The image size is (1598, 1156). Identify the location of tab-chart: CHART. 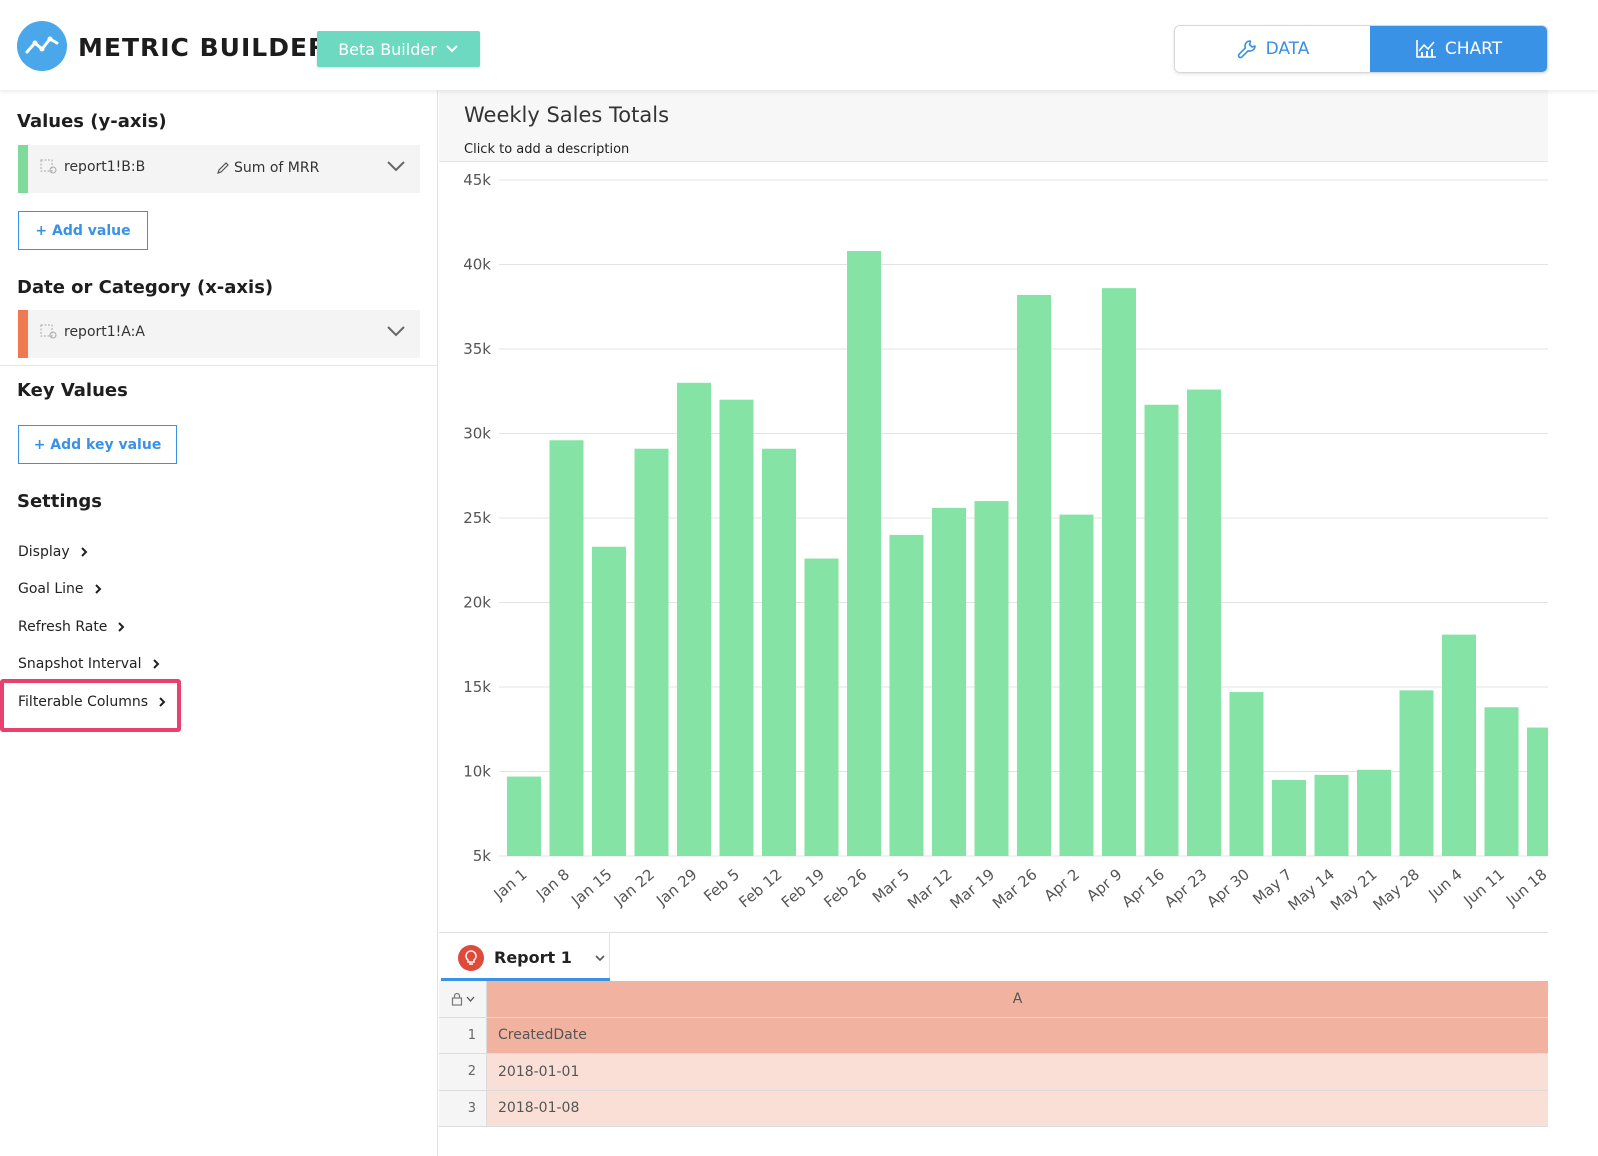
(1458, 49).